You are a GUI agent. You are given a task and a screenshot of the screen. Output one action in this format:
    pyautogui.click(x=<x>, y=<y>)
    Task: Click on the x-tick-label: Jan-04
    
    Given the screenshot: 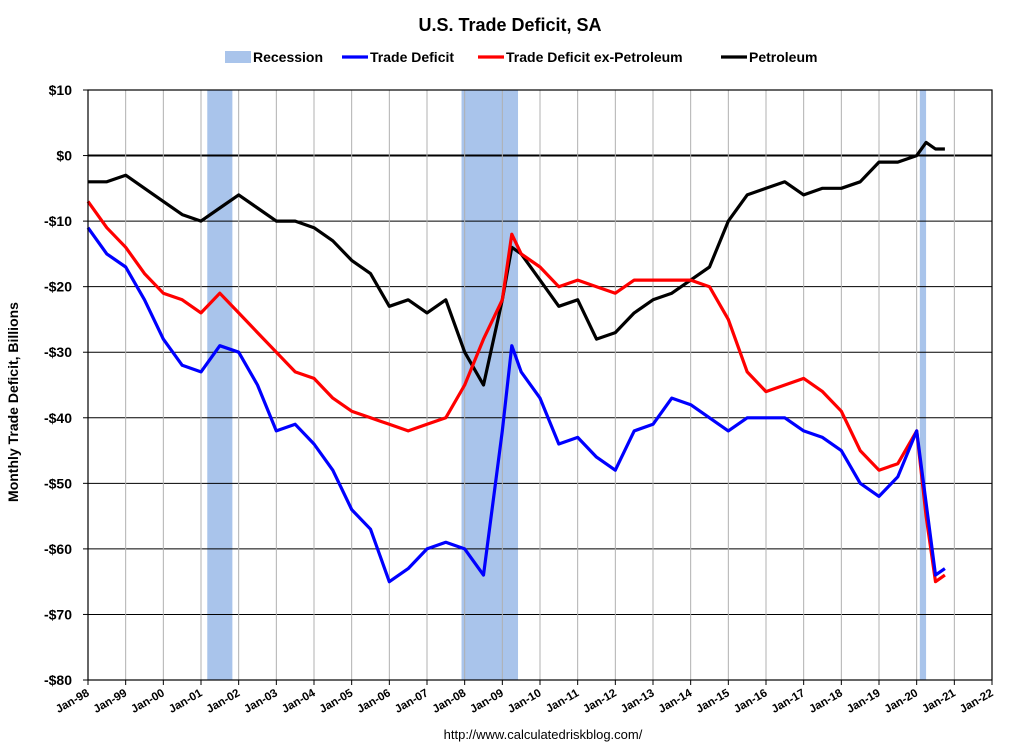 What is the action you would take?
    pyautogui.click(x=299, y=701)
    